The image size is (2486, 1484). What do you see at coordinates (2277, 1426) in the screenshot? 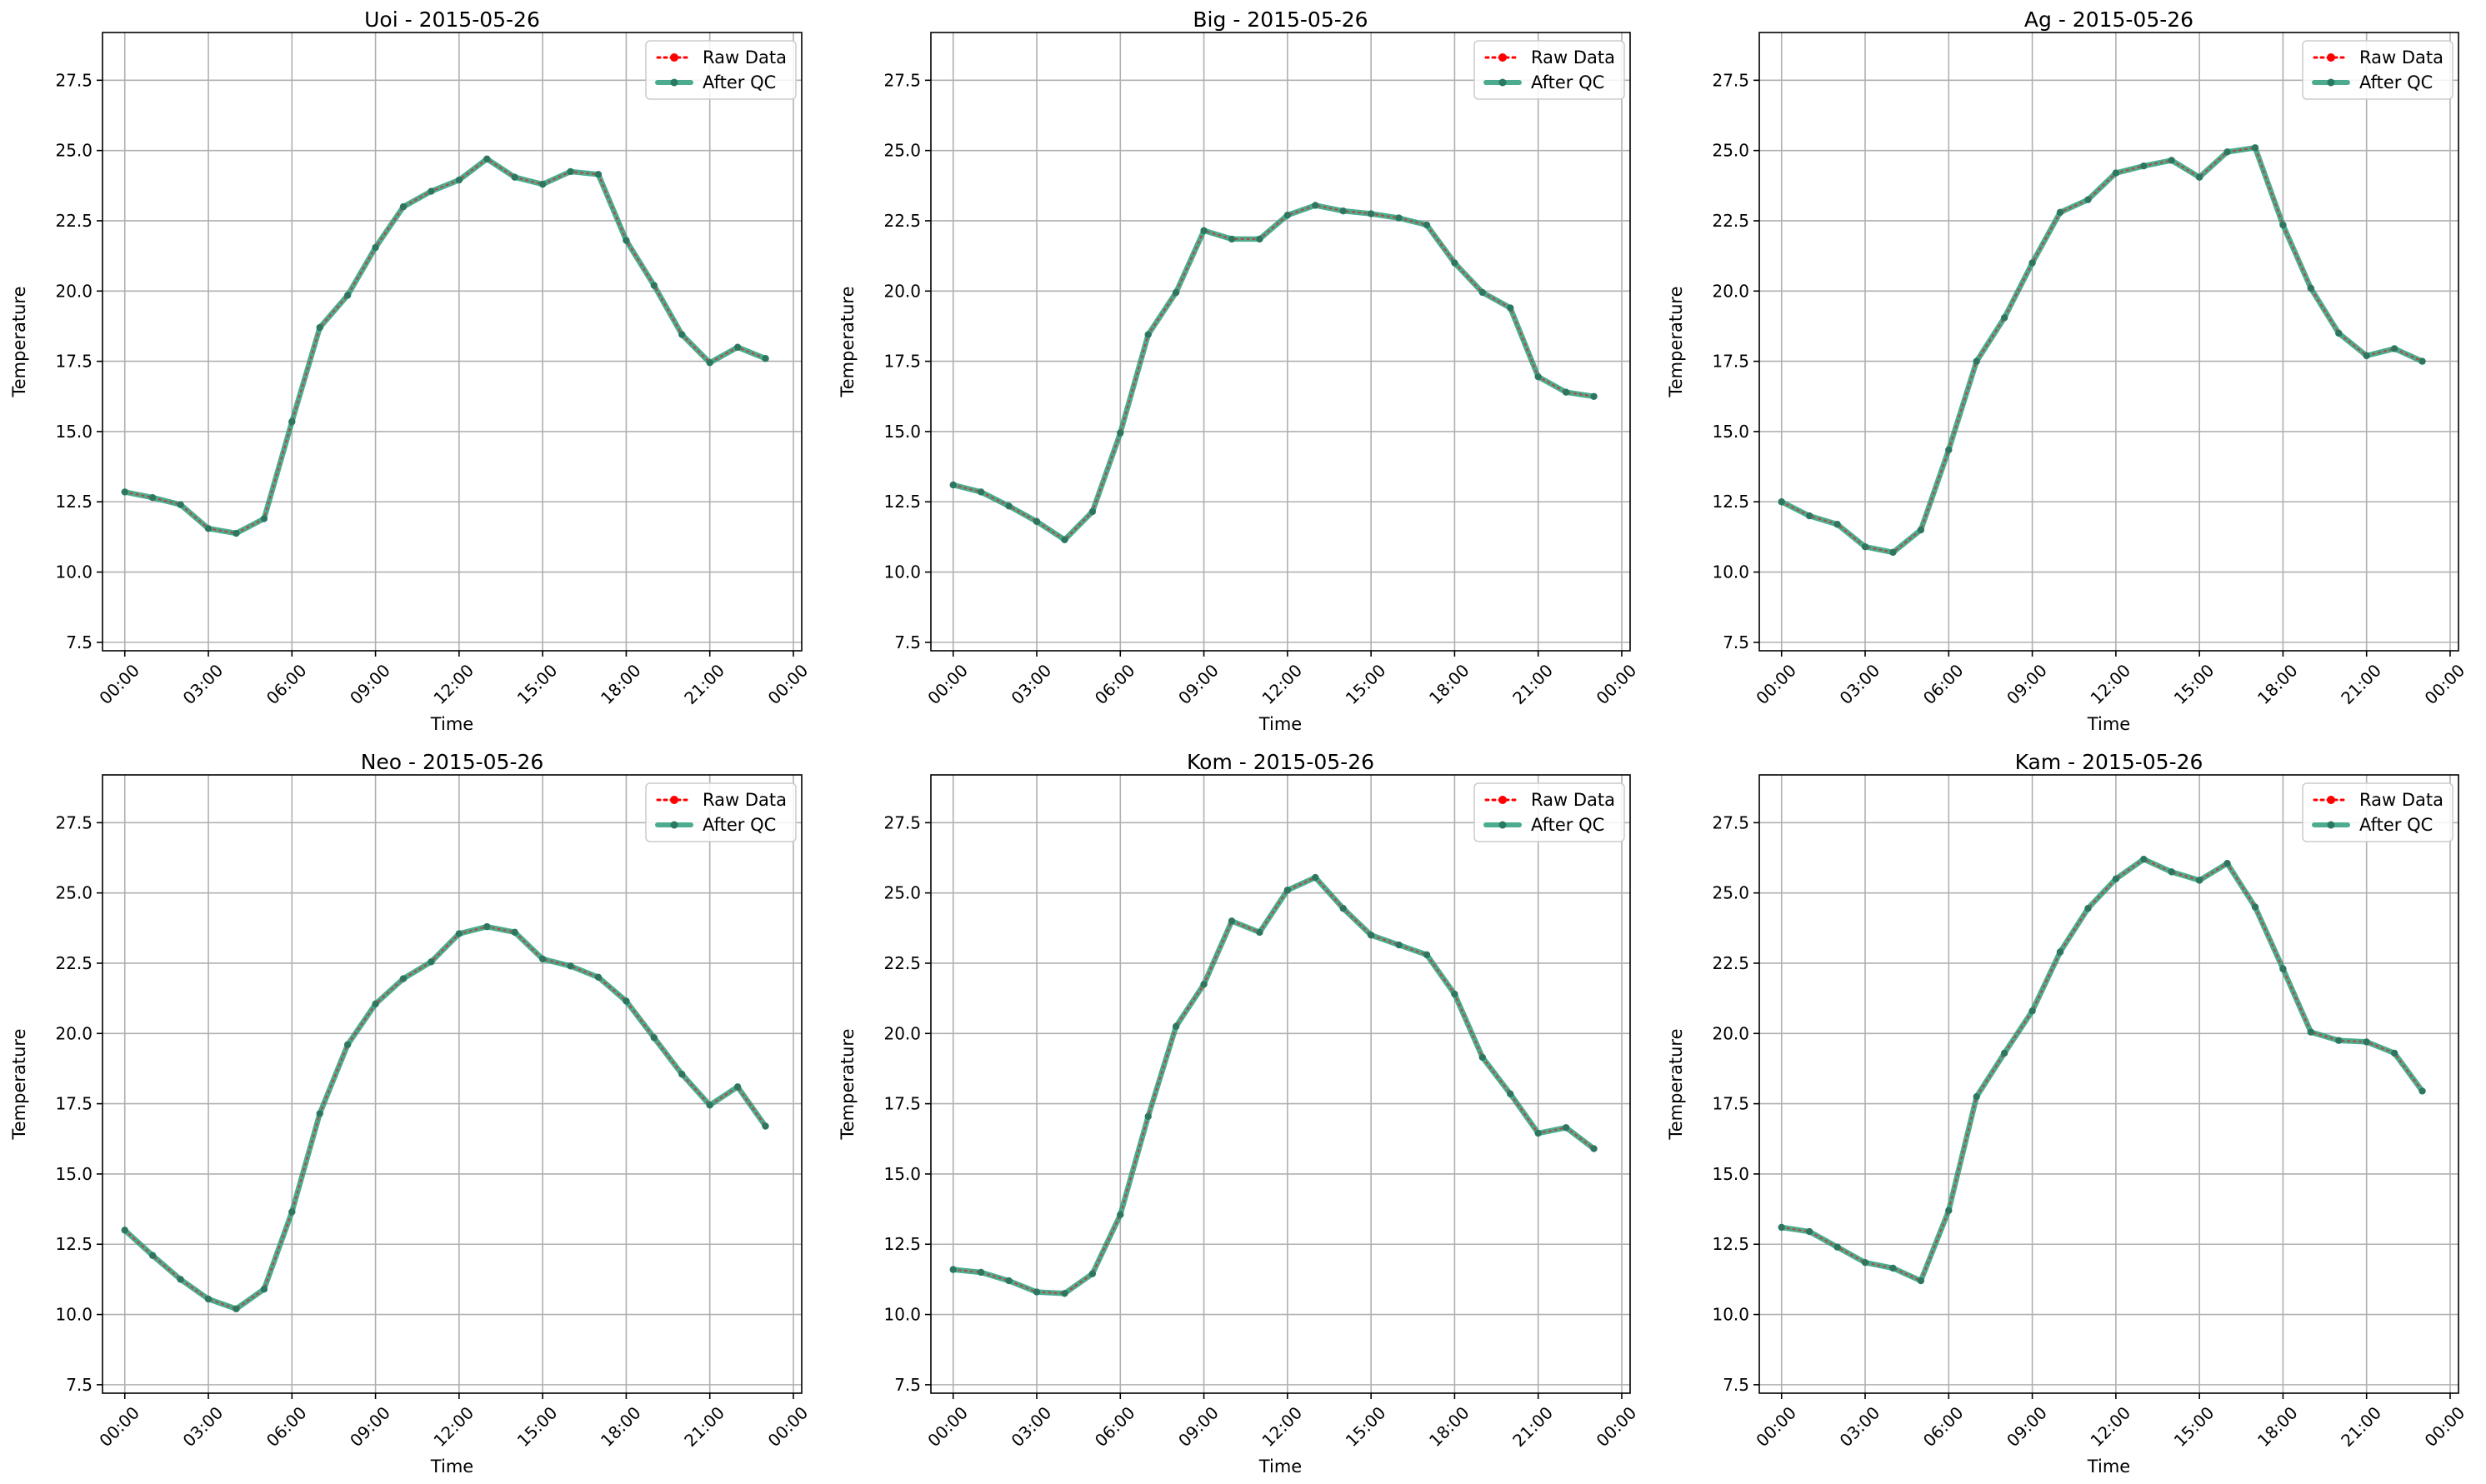
I see `x-tick-label: 18:00` at bounding box center [2277, 1426].